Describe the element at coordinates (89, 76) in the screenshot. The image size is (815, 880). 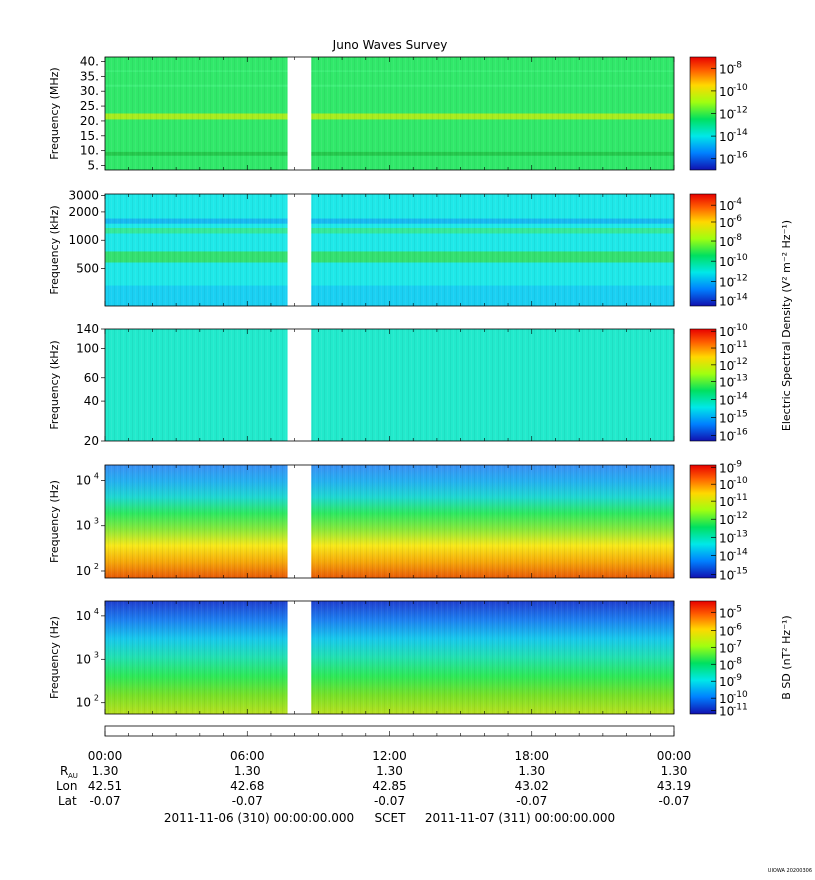
I see `y-tick-label: 35.` at that location.